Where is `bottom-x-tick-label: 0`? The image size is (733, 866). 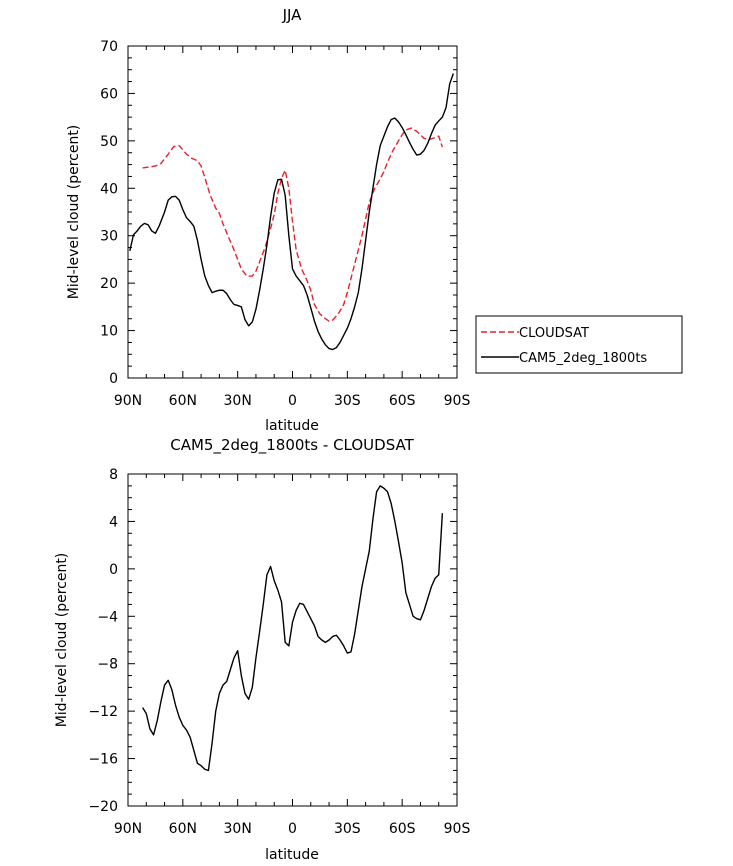 bottom-x-tick-label: 0 is located at coordinates (292, 829).